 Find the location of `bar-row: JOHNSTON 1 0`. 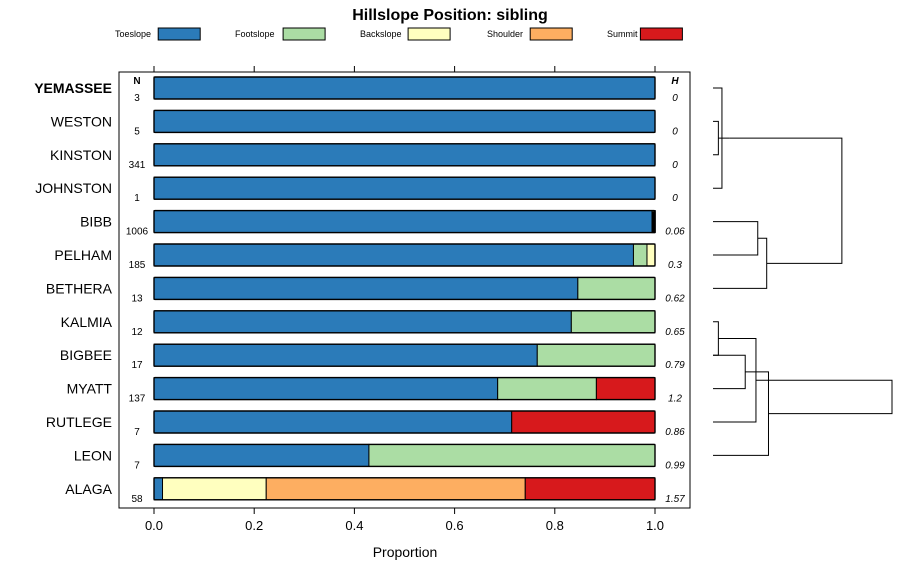

bar-row: JOHNSTON 1 0 is located at coordinates (356, 190).